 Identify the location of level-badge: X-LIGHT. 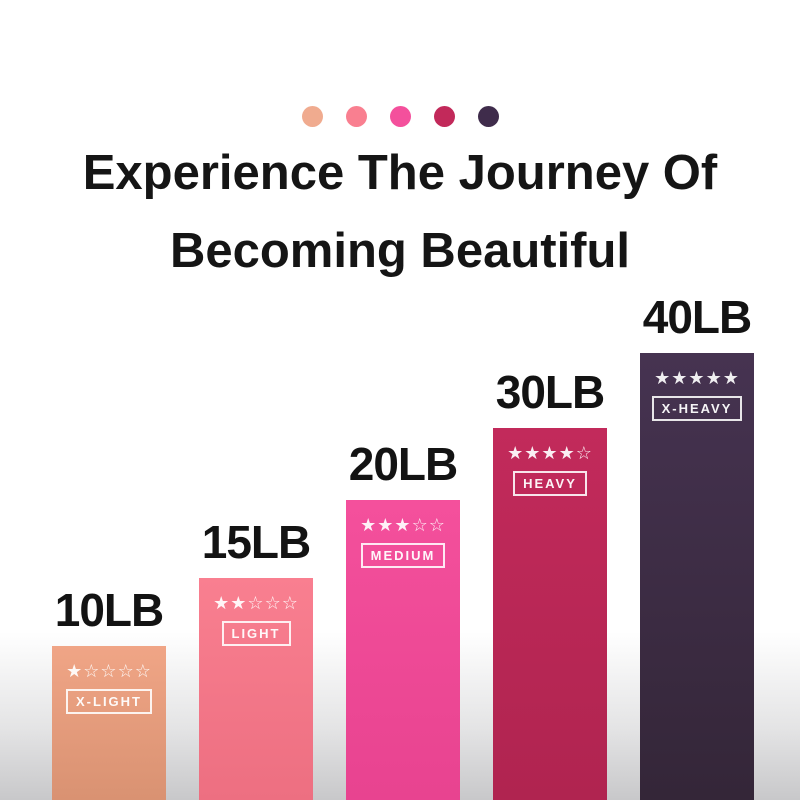
(109, 701).